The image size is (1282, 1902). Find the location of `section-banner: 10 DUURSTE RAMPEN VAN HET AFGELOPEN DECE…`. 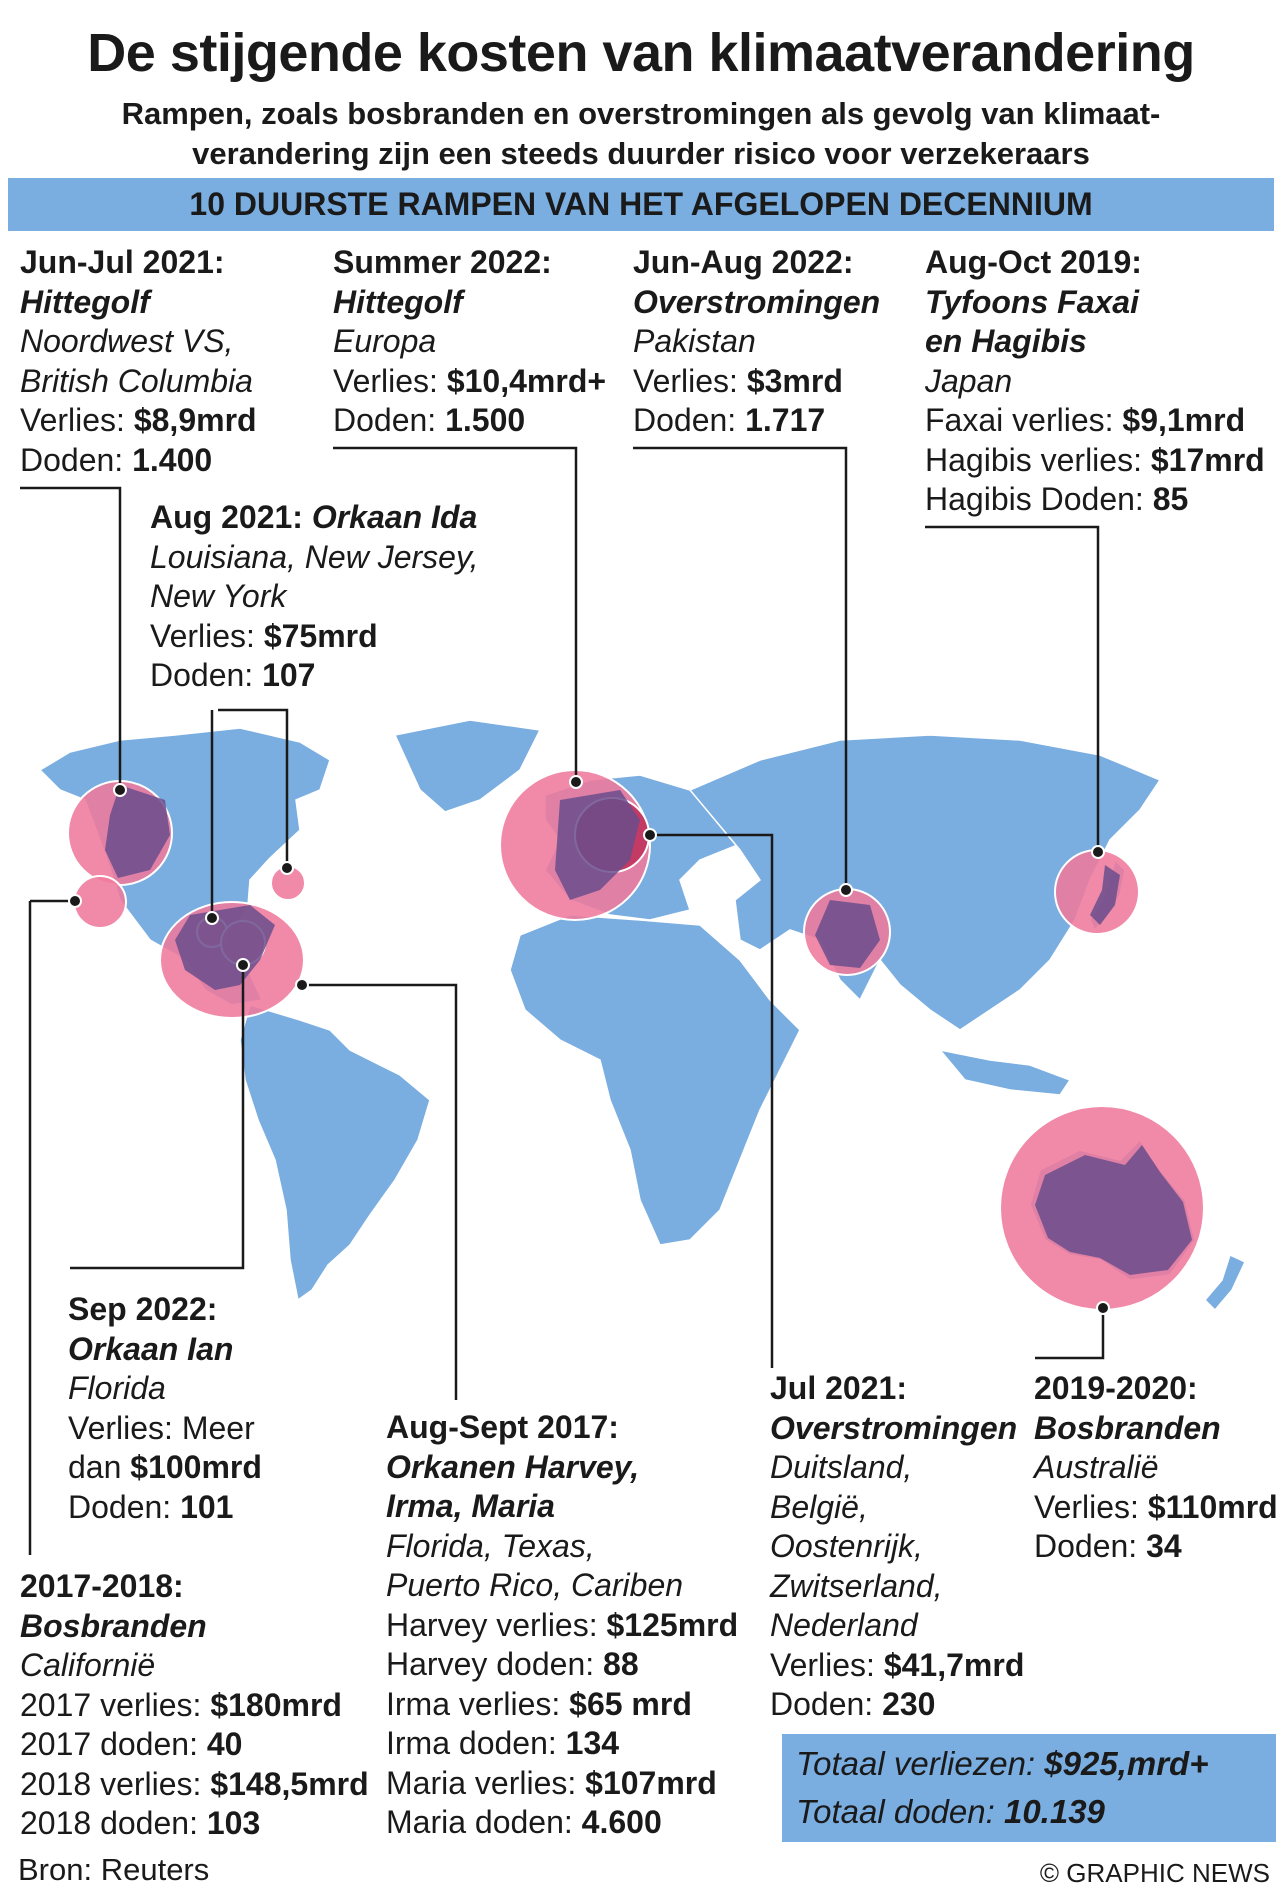

section-banner: 10 DUURSTE RAMPEN VAN HET AFGELOPEN DECE… is located at coordinates (641, 204).